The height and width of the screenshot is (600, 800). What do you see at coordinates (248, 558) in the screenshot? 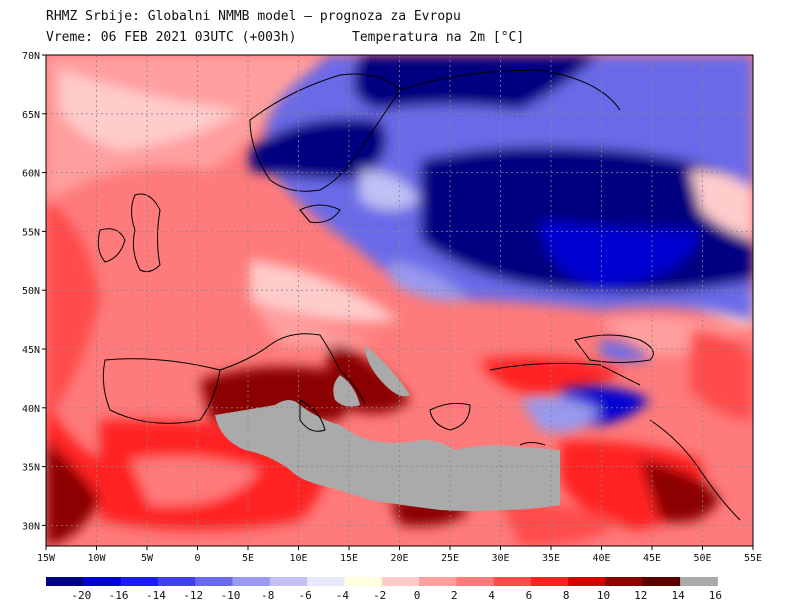
I see `lon-label: 5E` at bounding box center [248, 558].